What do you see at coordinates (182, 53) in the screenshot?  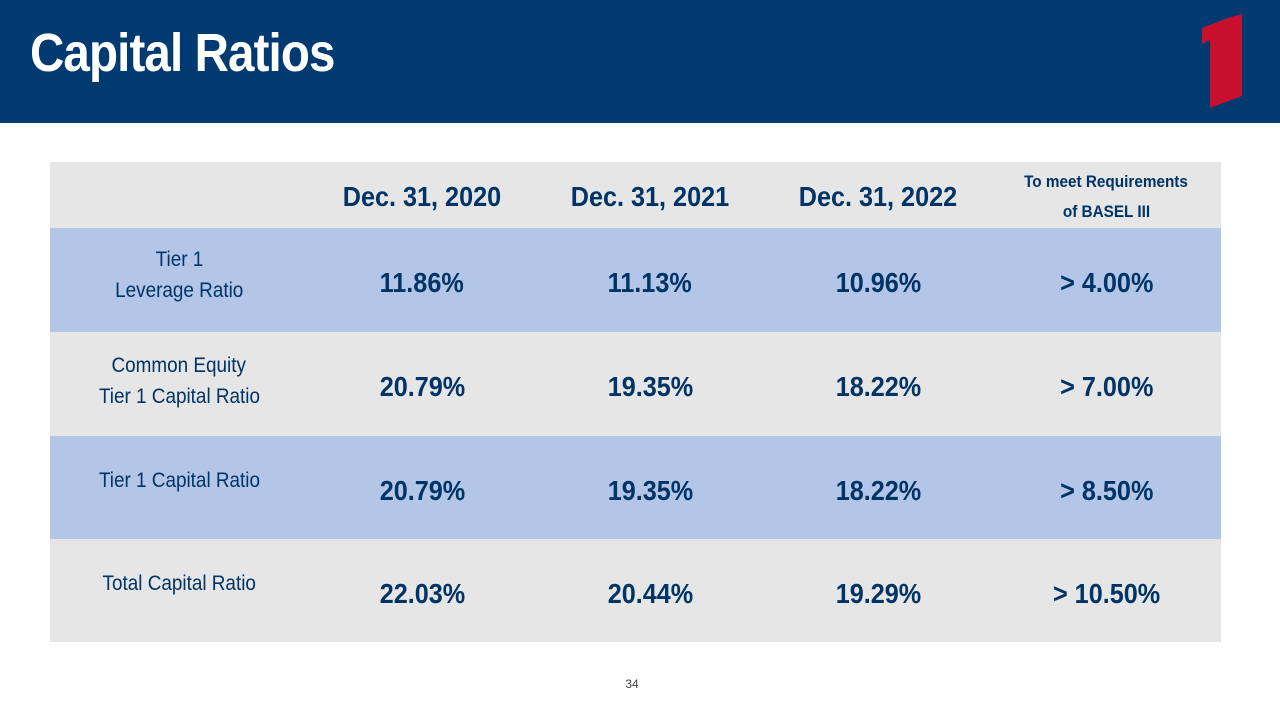 I see `page-title: Capital Ratios` at bounding box center [182, 53].